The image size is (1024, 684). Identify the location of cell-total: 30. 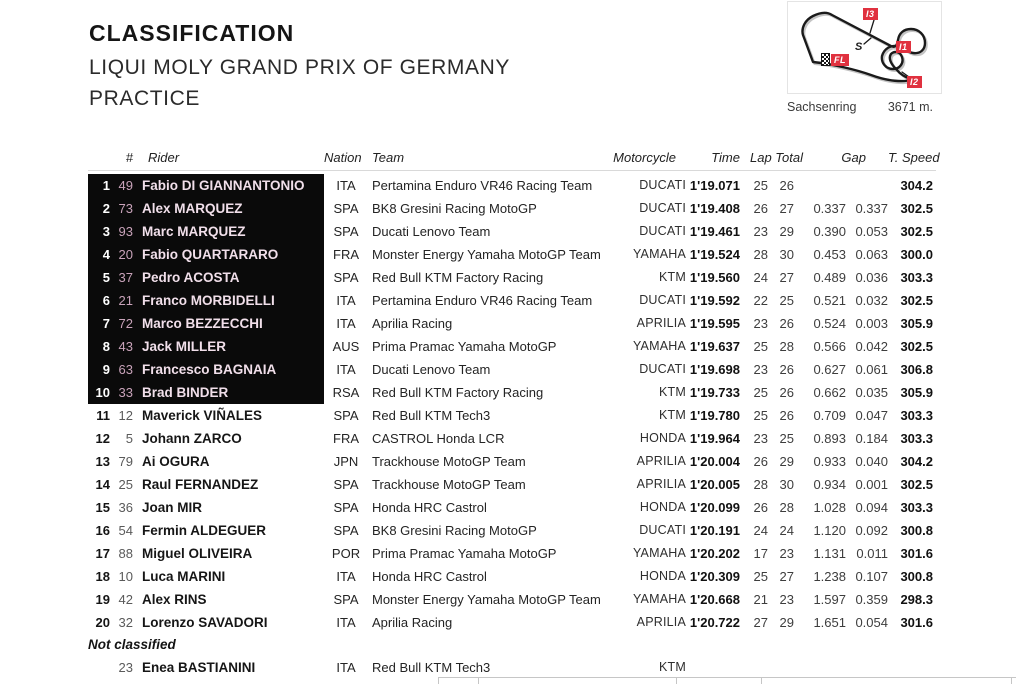
(786, 254).